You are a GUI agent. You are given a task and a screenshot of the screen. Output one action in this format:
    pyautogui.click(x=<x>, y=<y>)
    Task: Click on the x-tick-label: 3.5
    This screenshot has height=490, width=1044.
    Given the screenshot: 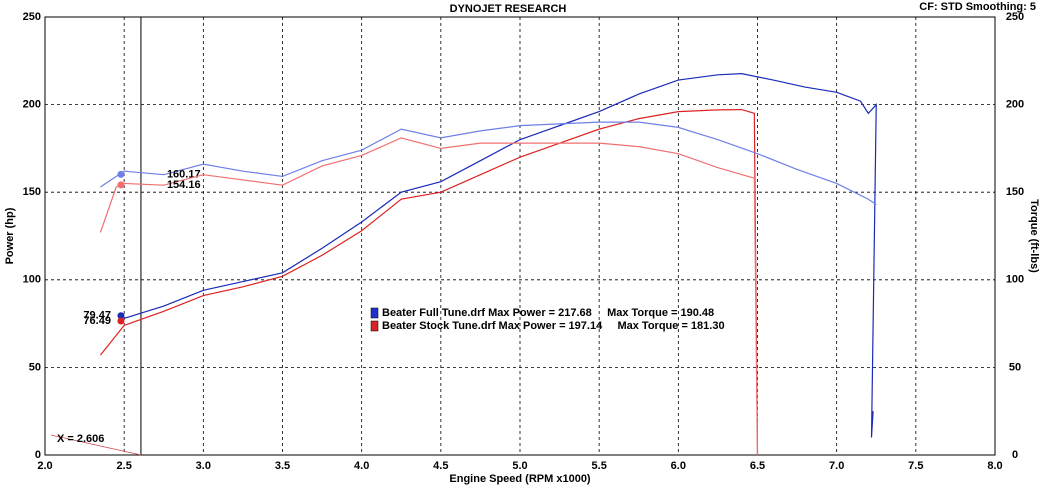 What is the action you would take?
    pyautogui.click(x=282, y=466)
    